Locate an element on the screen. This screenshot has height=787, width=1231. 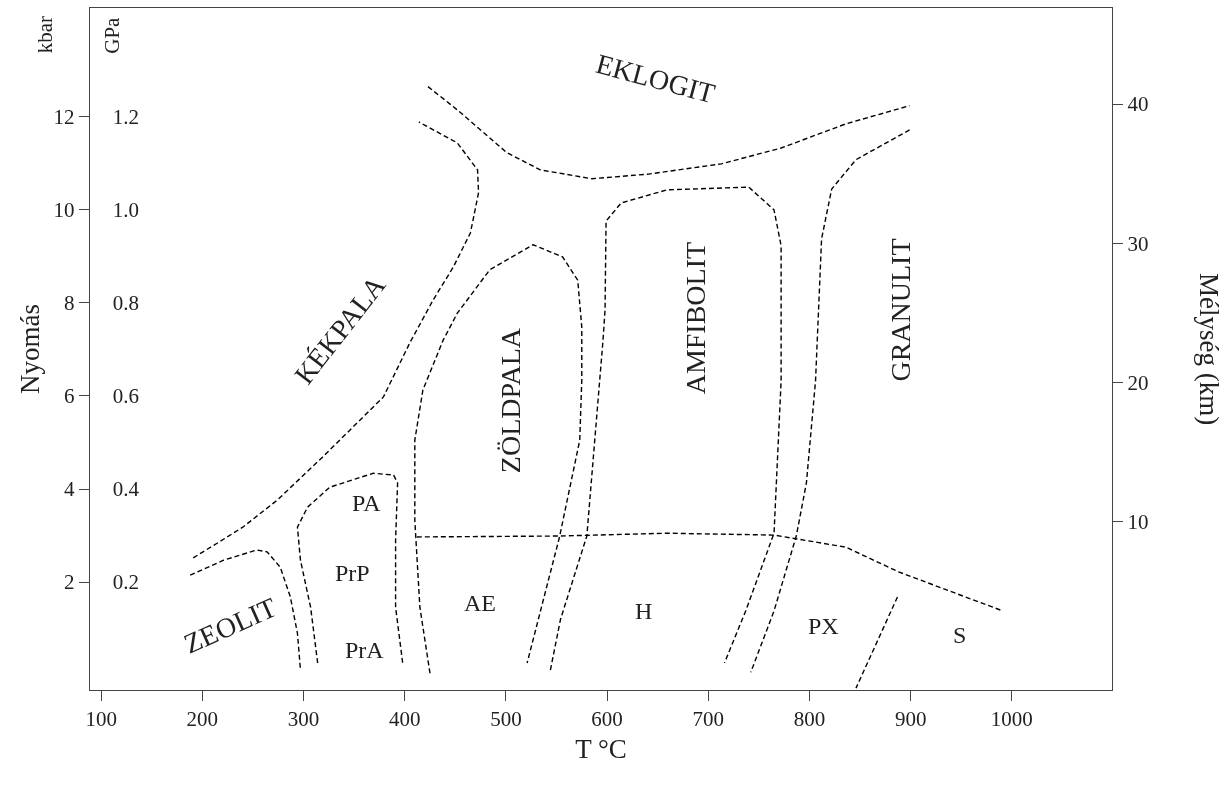
x-tick-label: 700 is located at coordinates (708, 719).